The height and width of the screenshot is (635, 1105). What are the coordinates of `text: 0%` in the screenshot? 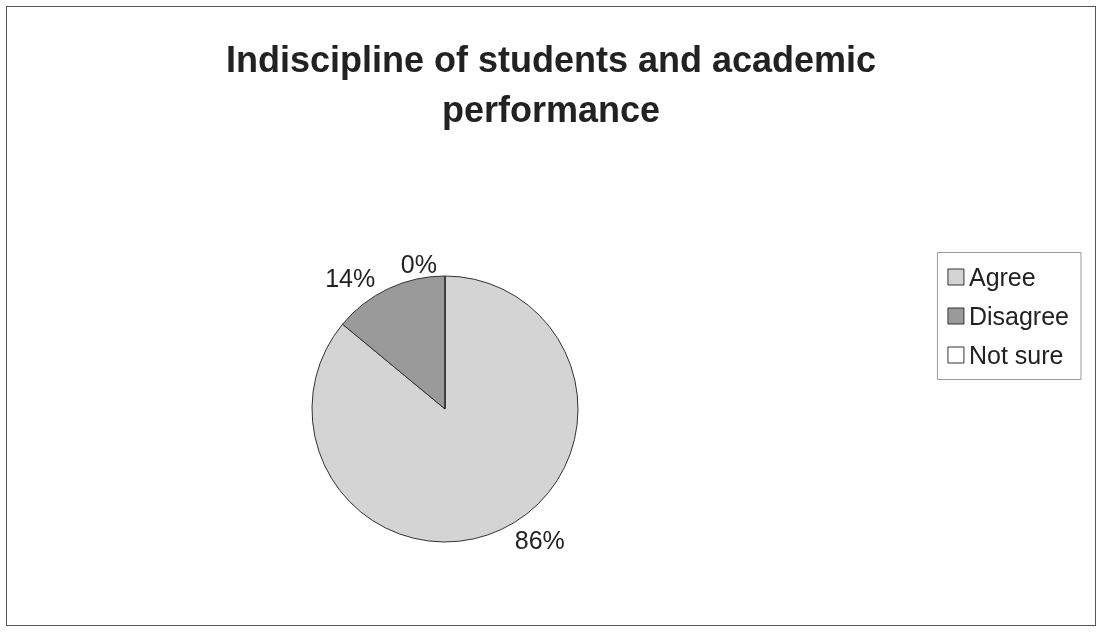 It's located at (418, 264).